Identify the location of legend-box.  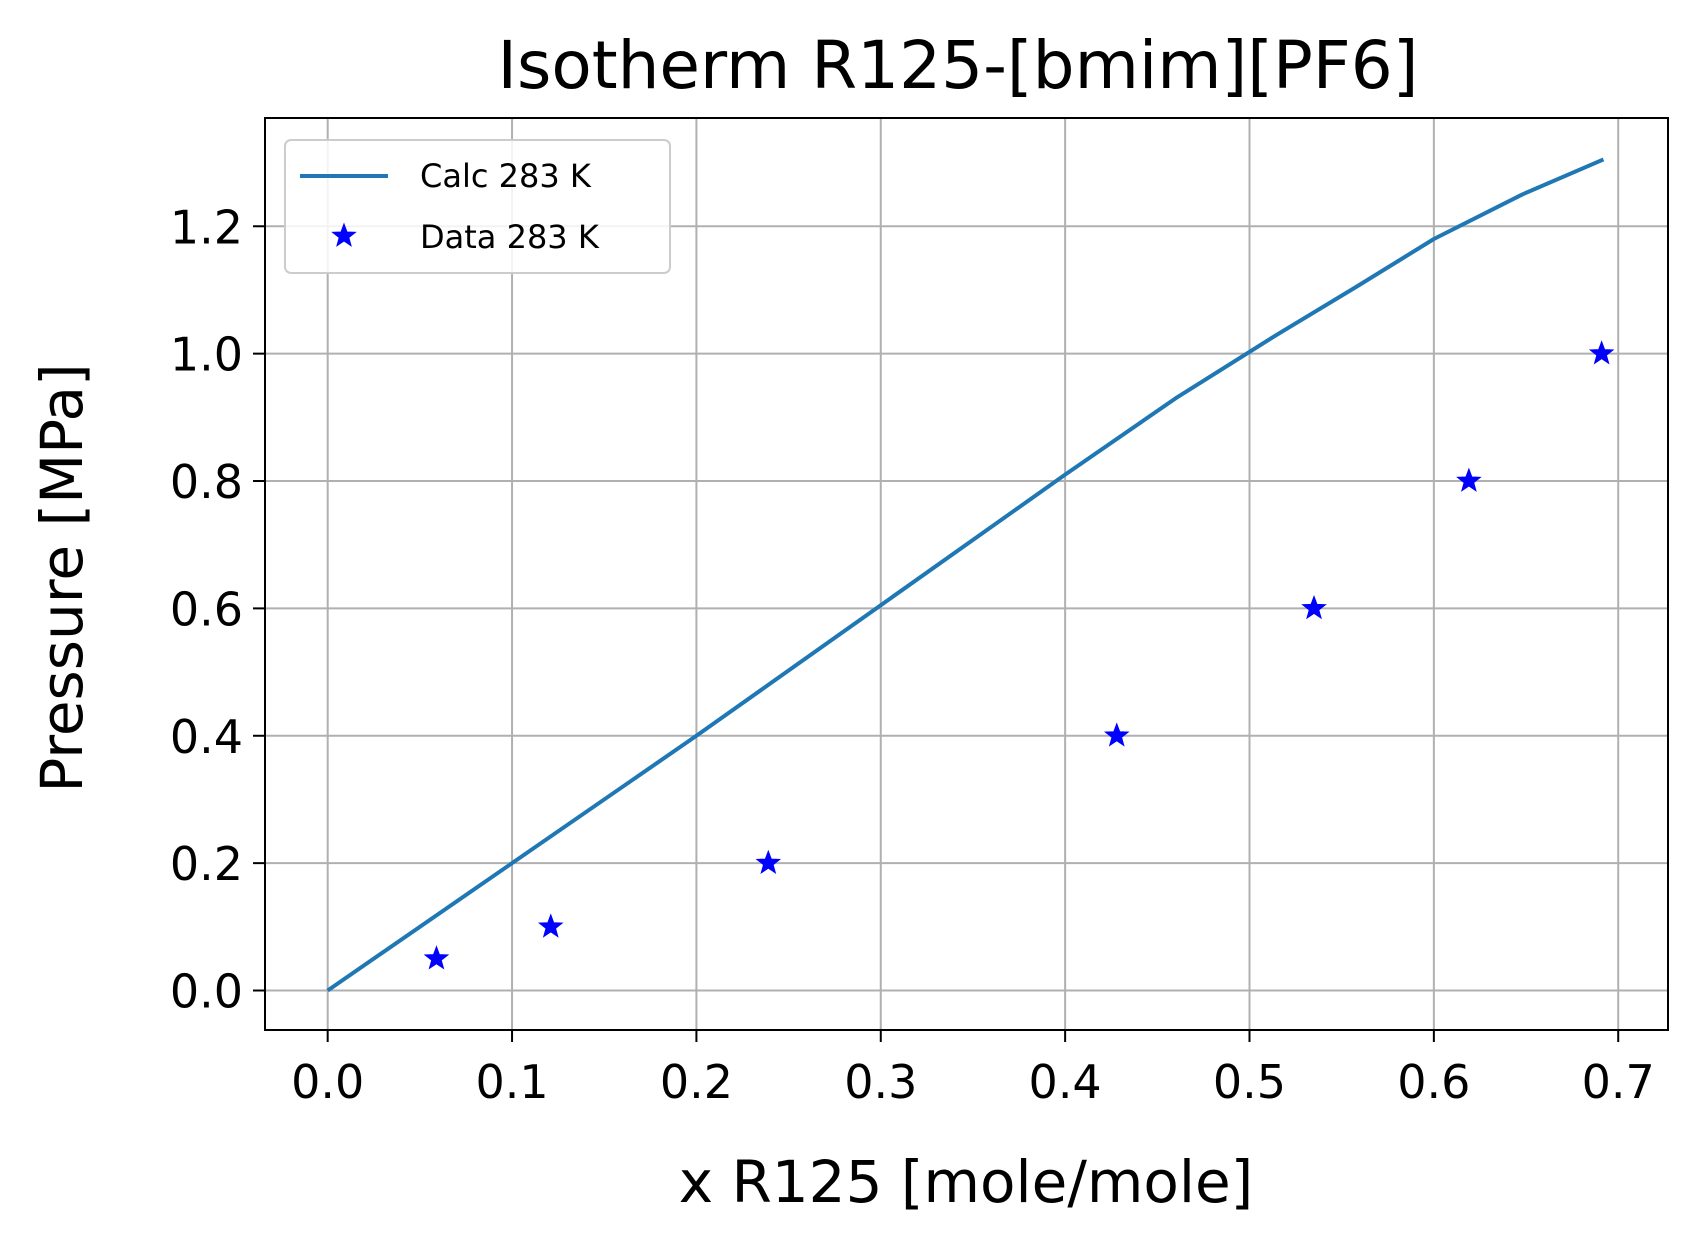
(477, 206).